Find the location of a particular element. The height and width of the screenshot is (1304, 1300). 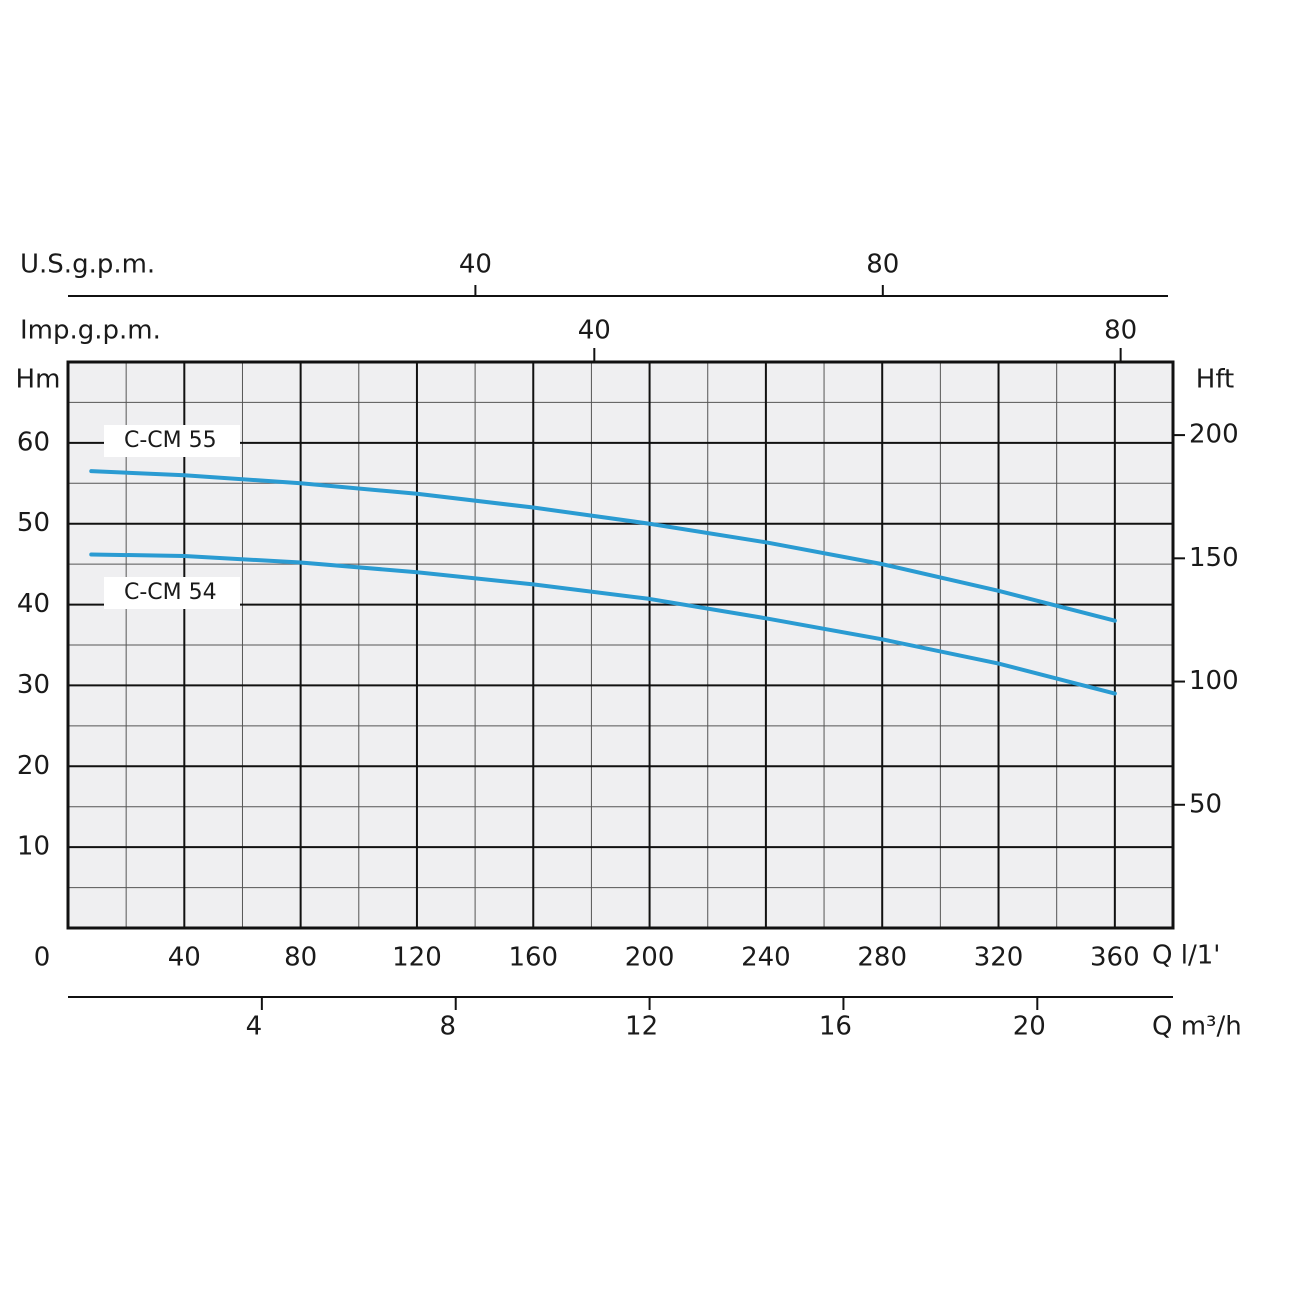

x-tick-label: 120 is located at coordinates (417, 958).